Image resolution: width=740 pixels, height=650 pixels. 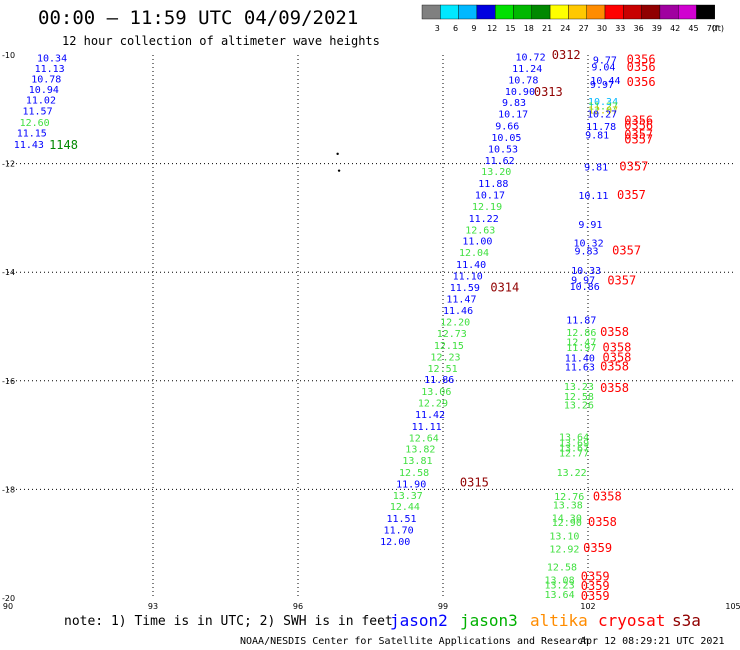 I want to click on chart-title: 00:00 – 11:59 UTC 04/09/2021, so click(x=198, y=18).